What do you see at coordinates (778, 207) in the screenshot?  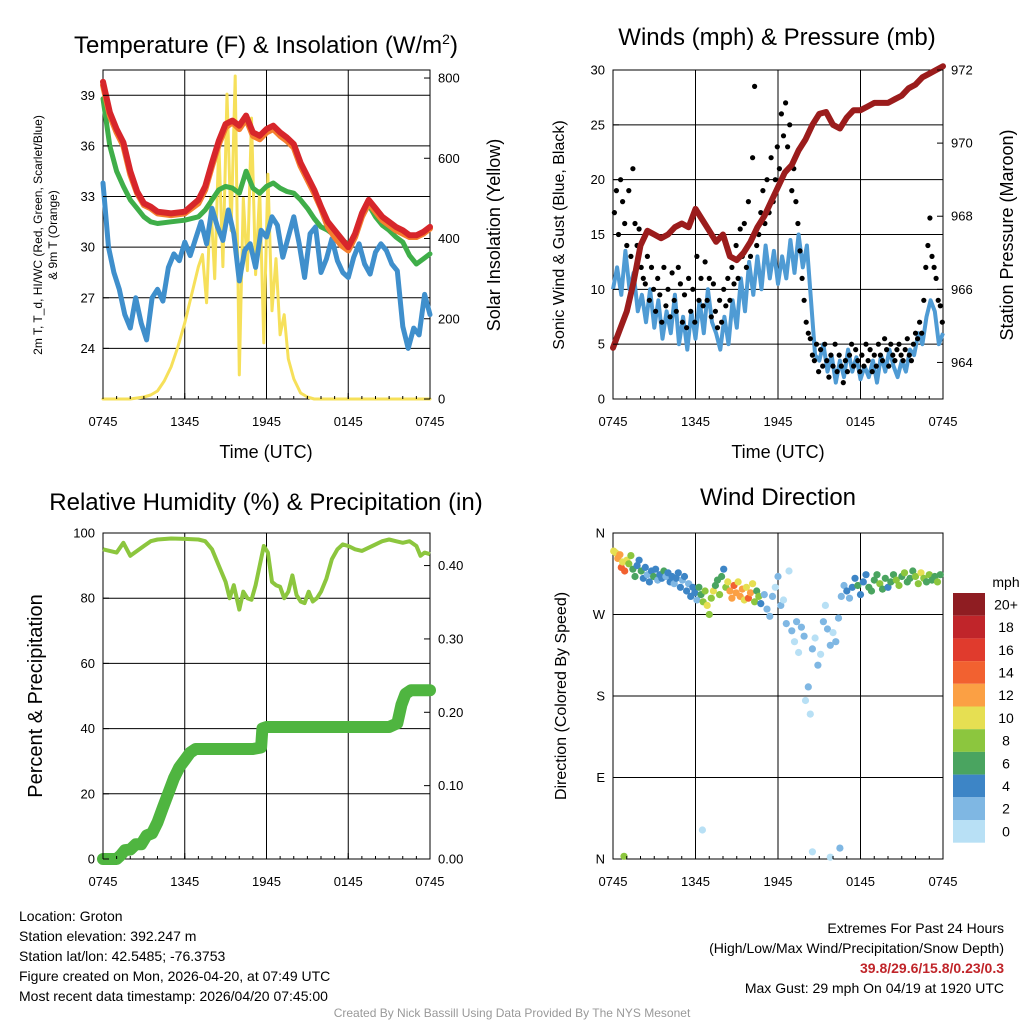 I see `station-pressure-line` at bounding box center [778, 207].